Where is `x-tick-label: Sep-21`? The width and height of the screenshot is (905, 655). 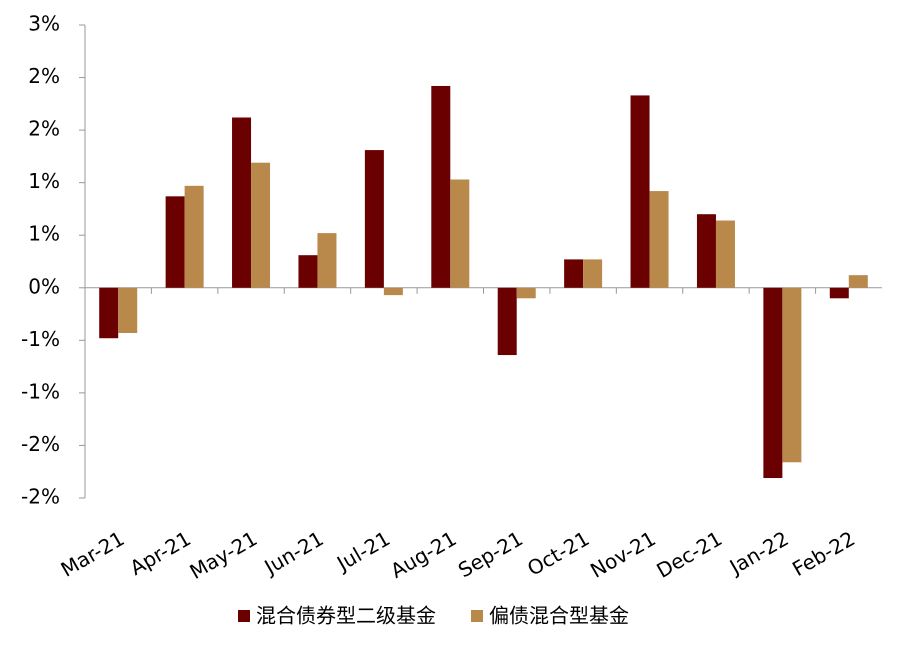 x-tick-label: Sep-21 is located at coordinates (490, 554).